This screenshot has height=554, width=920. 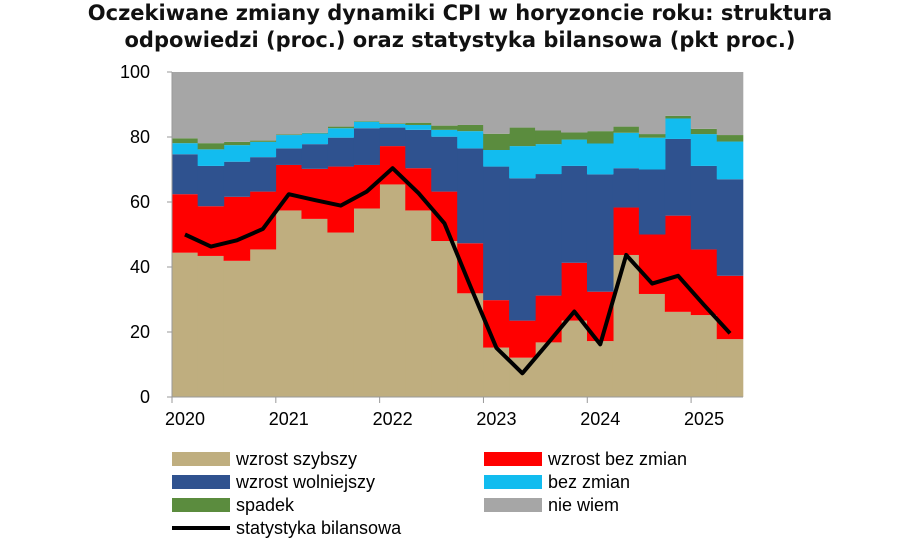 What do you see at coordinates (589, 482) in the screenshot?
I see `legend-label-bez-zmian: bez zmian` at bounding box center [589, 482].